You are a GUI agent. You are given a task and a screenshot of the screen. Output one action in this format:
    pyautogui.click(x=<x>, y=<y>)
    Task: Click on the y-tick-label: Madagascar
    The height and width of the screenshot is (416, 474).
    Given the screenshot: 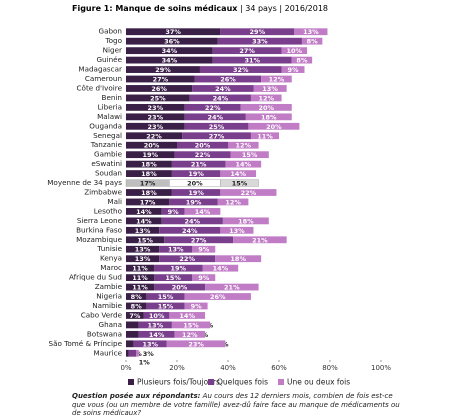 What is the action you would take?
    pyautogui.click(x=100, y=69)
    